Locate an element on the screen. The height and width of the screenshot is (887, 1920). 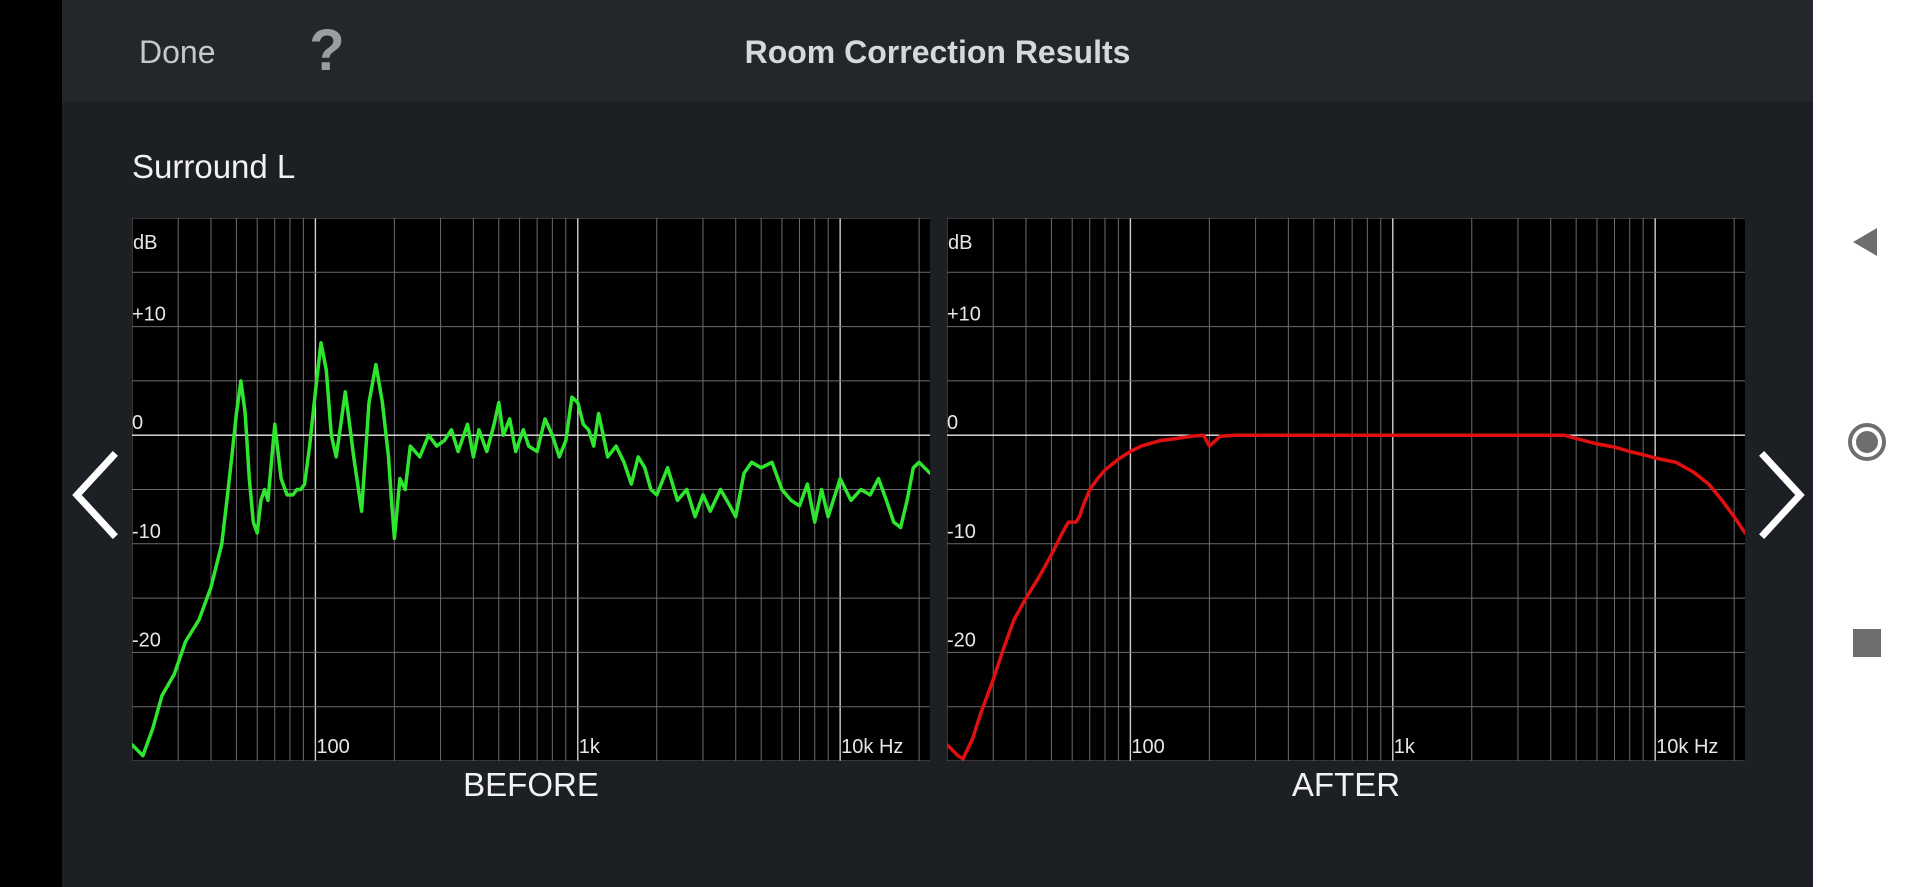
before-y-tick-label: 0 is located at coordinates (137, 423).